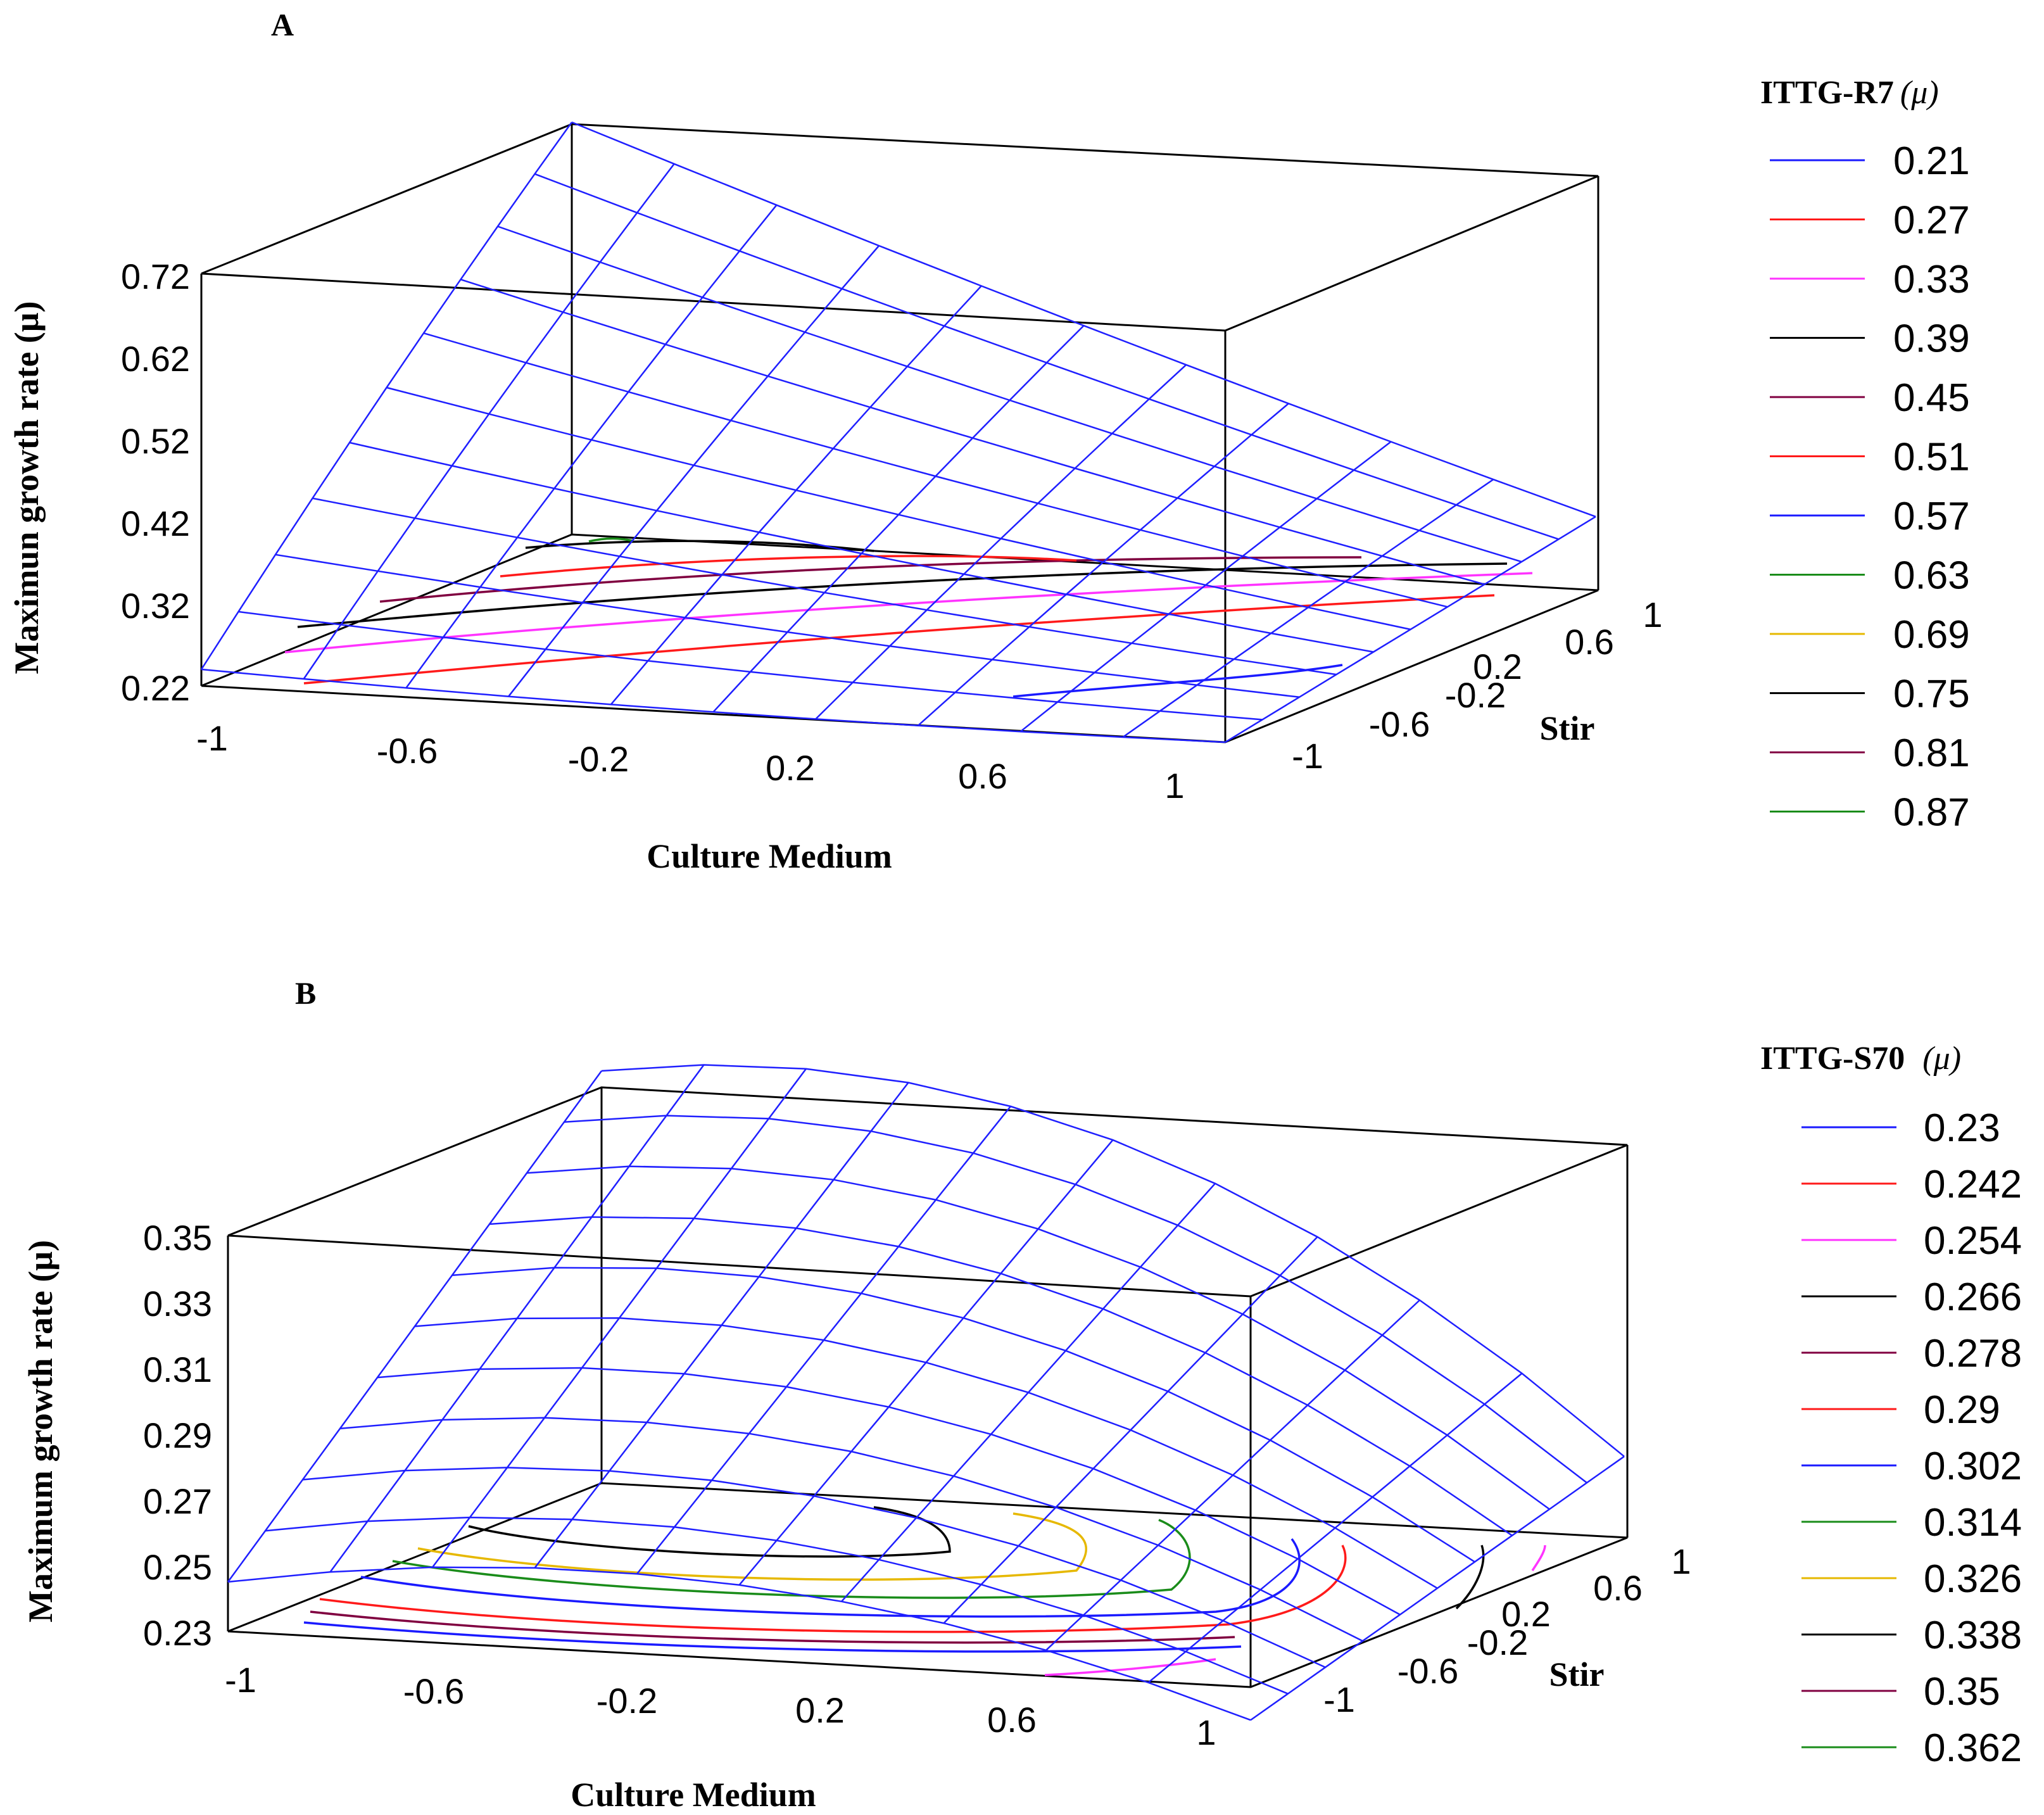  I want to click on legend-label: 0.45, so click(1931, 398).